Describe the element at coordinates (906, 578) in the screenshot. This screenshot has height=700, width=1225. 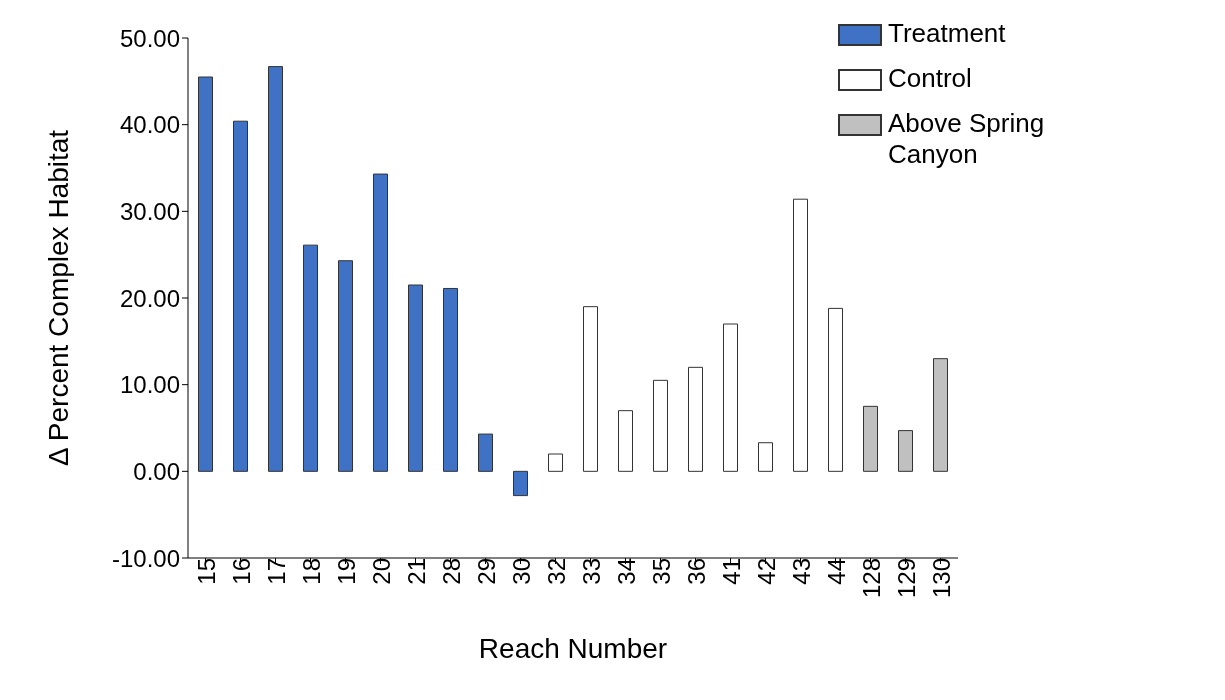
I see `x-tick-label: 129` at that location.